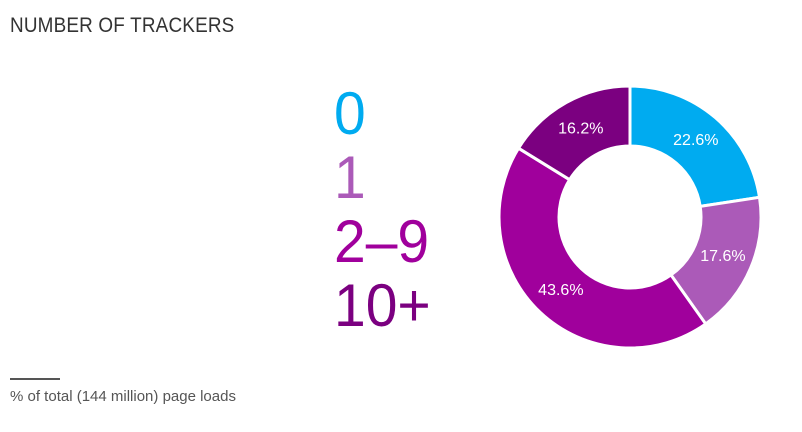 The height and width of the screenshot is (432, 802). What do you see at coordinates (123, 396) in the screenshot?
I see `footnote: % of total (144 million) page loads` at bounding box center [123, 396].